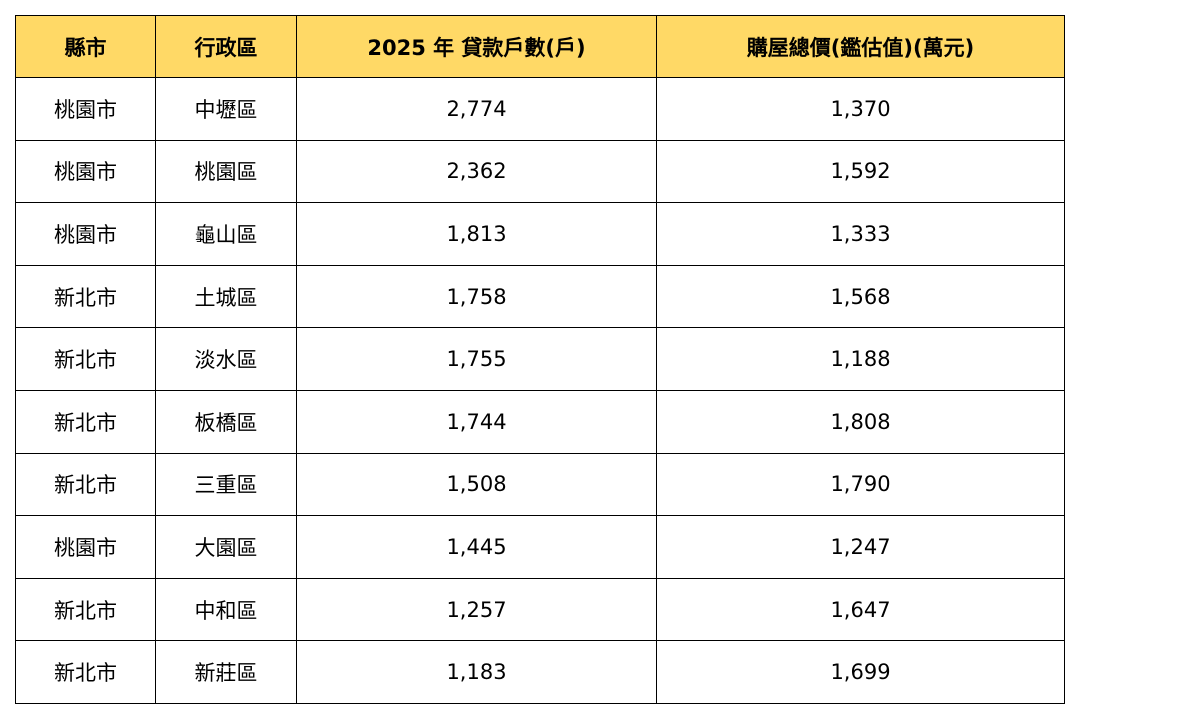  What do you see at coordinates (85, 46) in the screenshot?
I see `header-city: 縣市` at bounding box center [85, 46].